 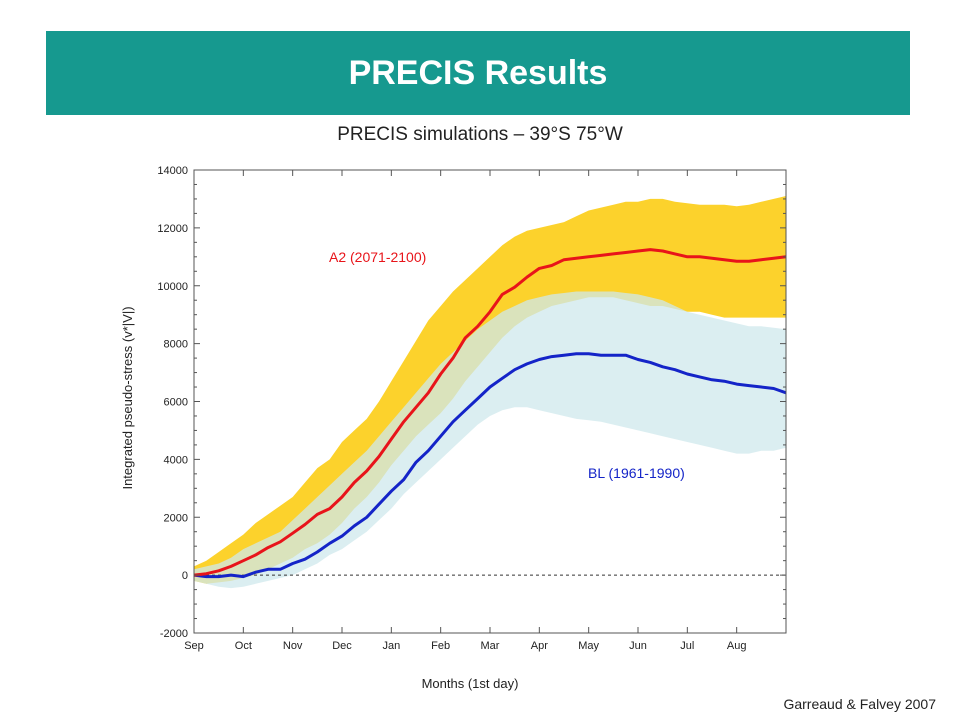 I want to click on x-tick-label: Oct, so click(x=243, y=646).